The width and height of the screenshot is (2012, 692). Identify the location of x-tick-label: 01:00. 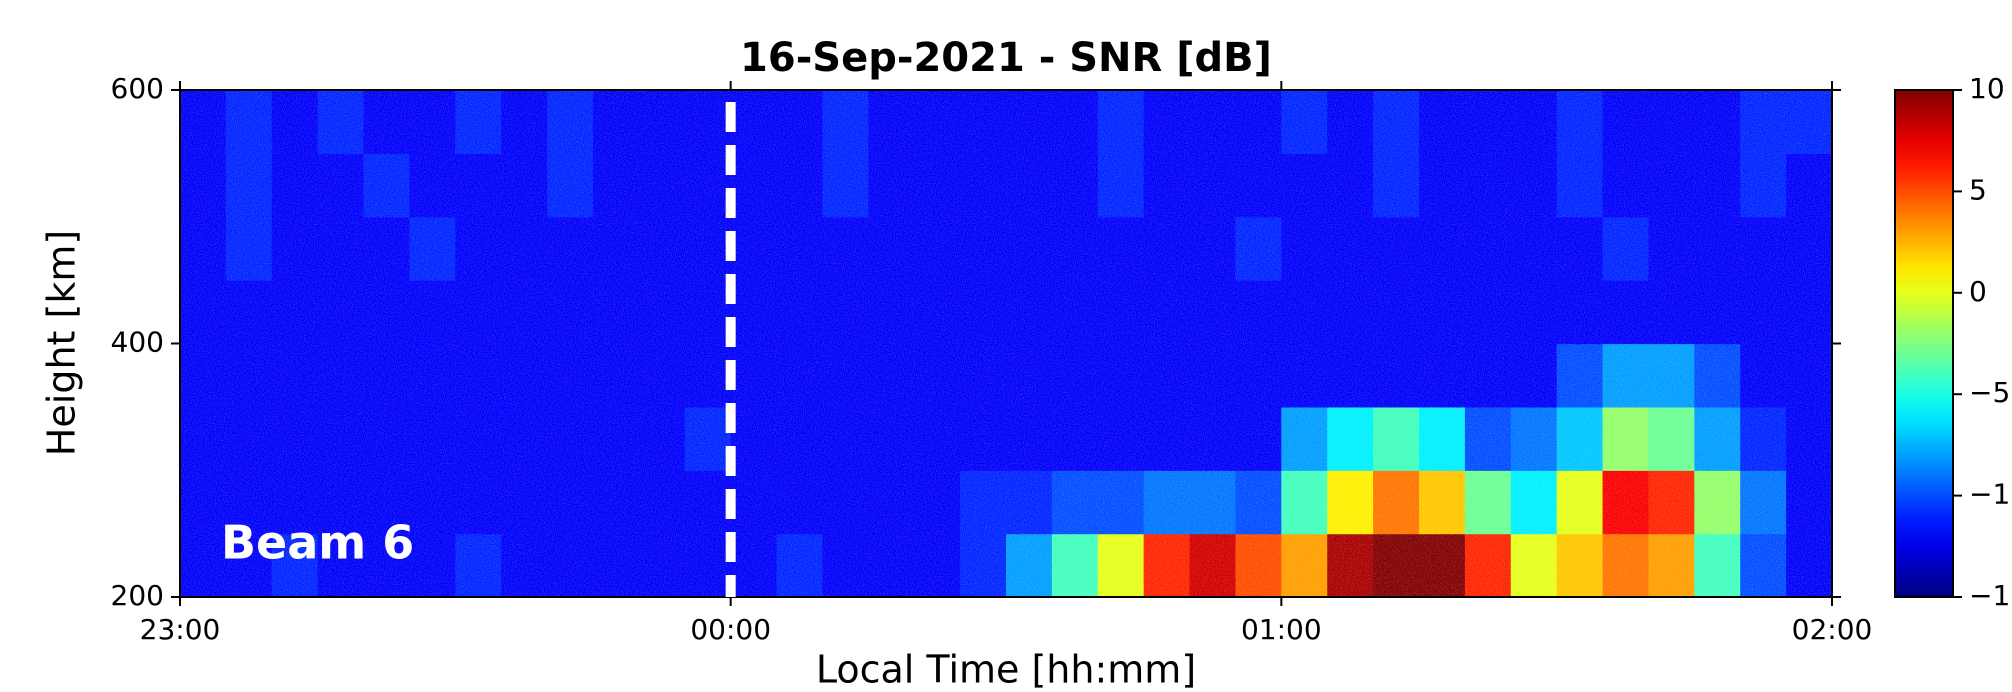
(1281, 629).